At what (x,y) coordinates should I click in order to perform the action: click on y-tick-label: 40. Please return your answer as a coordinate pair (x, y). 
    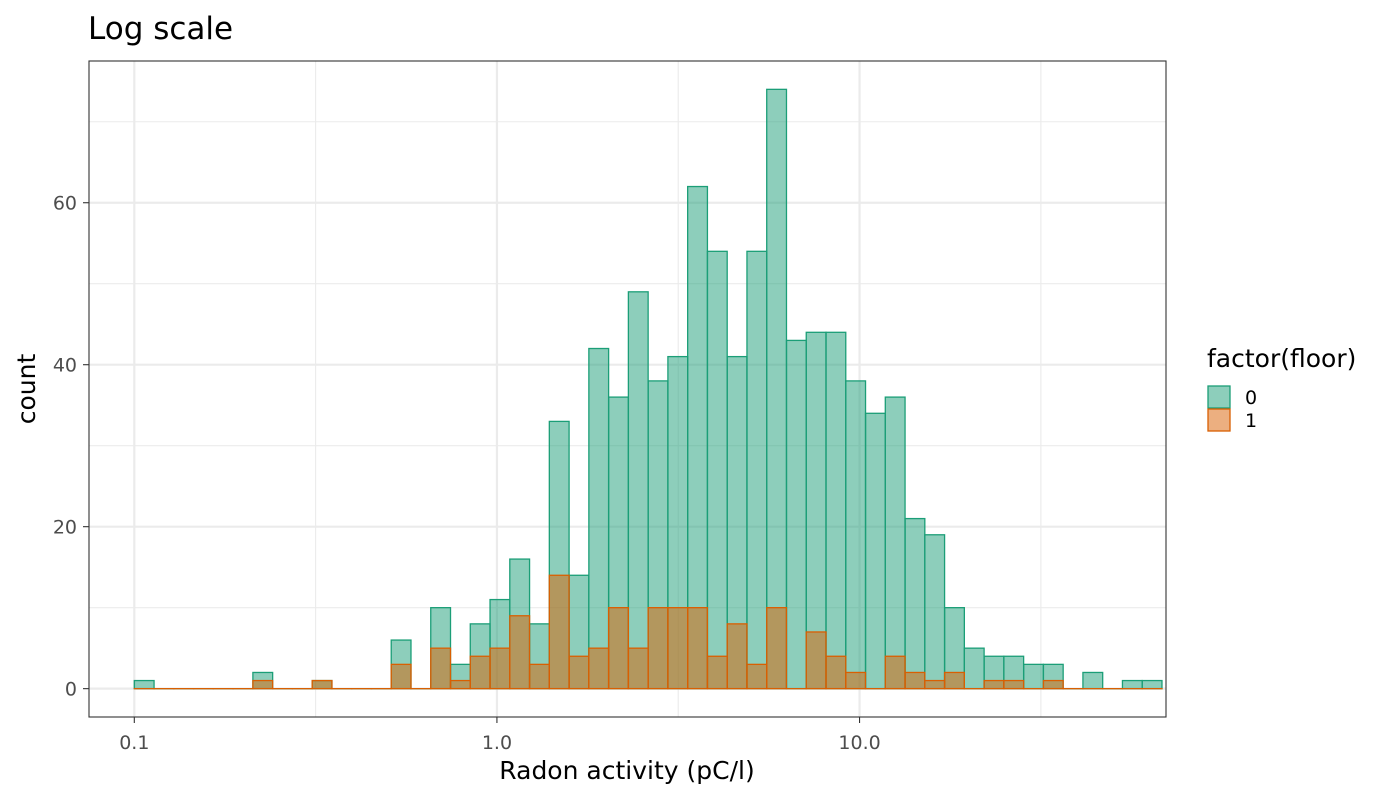
    Looking at the image, I should click on (65, 366).